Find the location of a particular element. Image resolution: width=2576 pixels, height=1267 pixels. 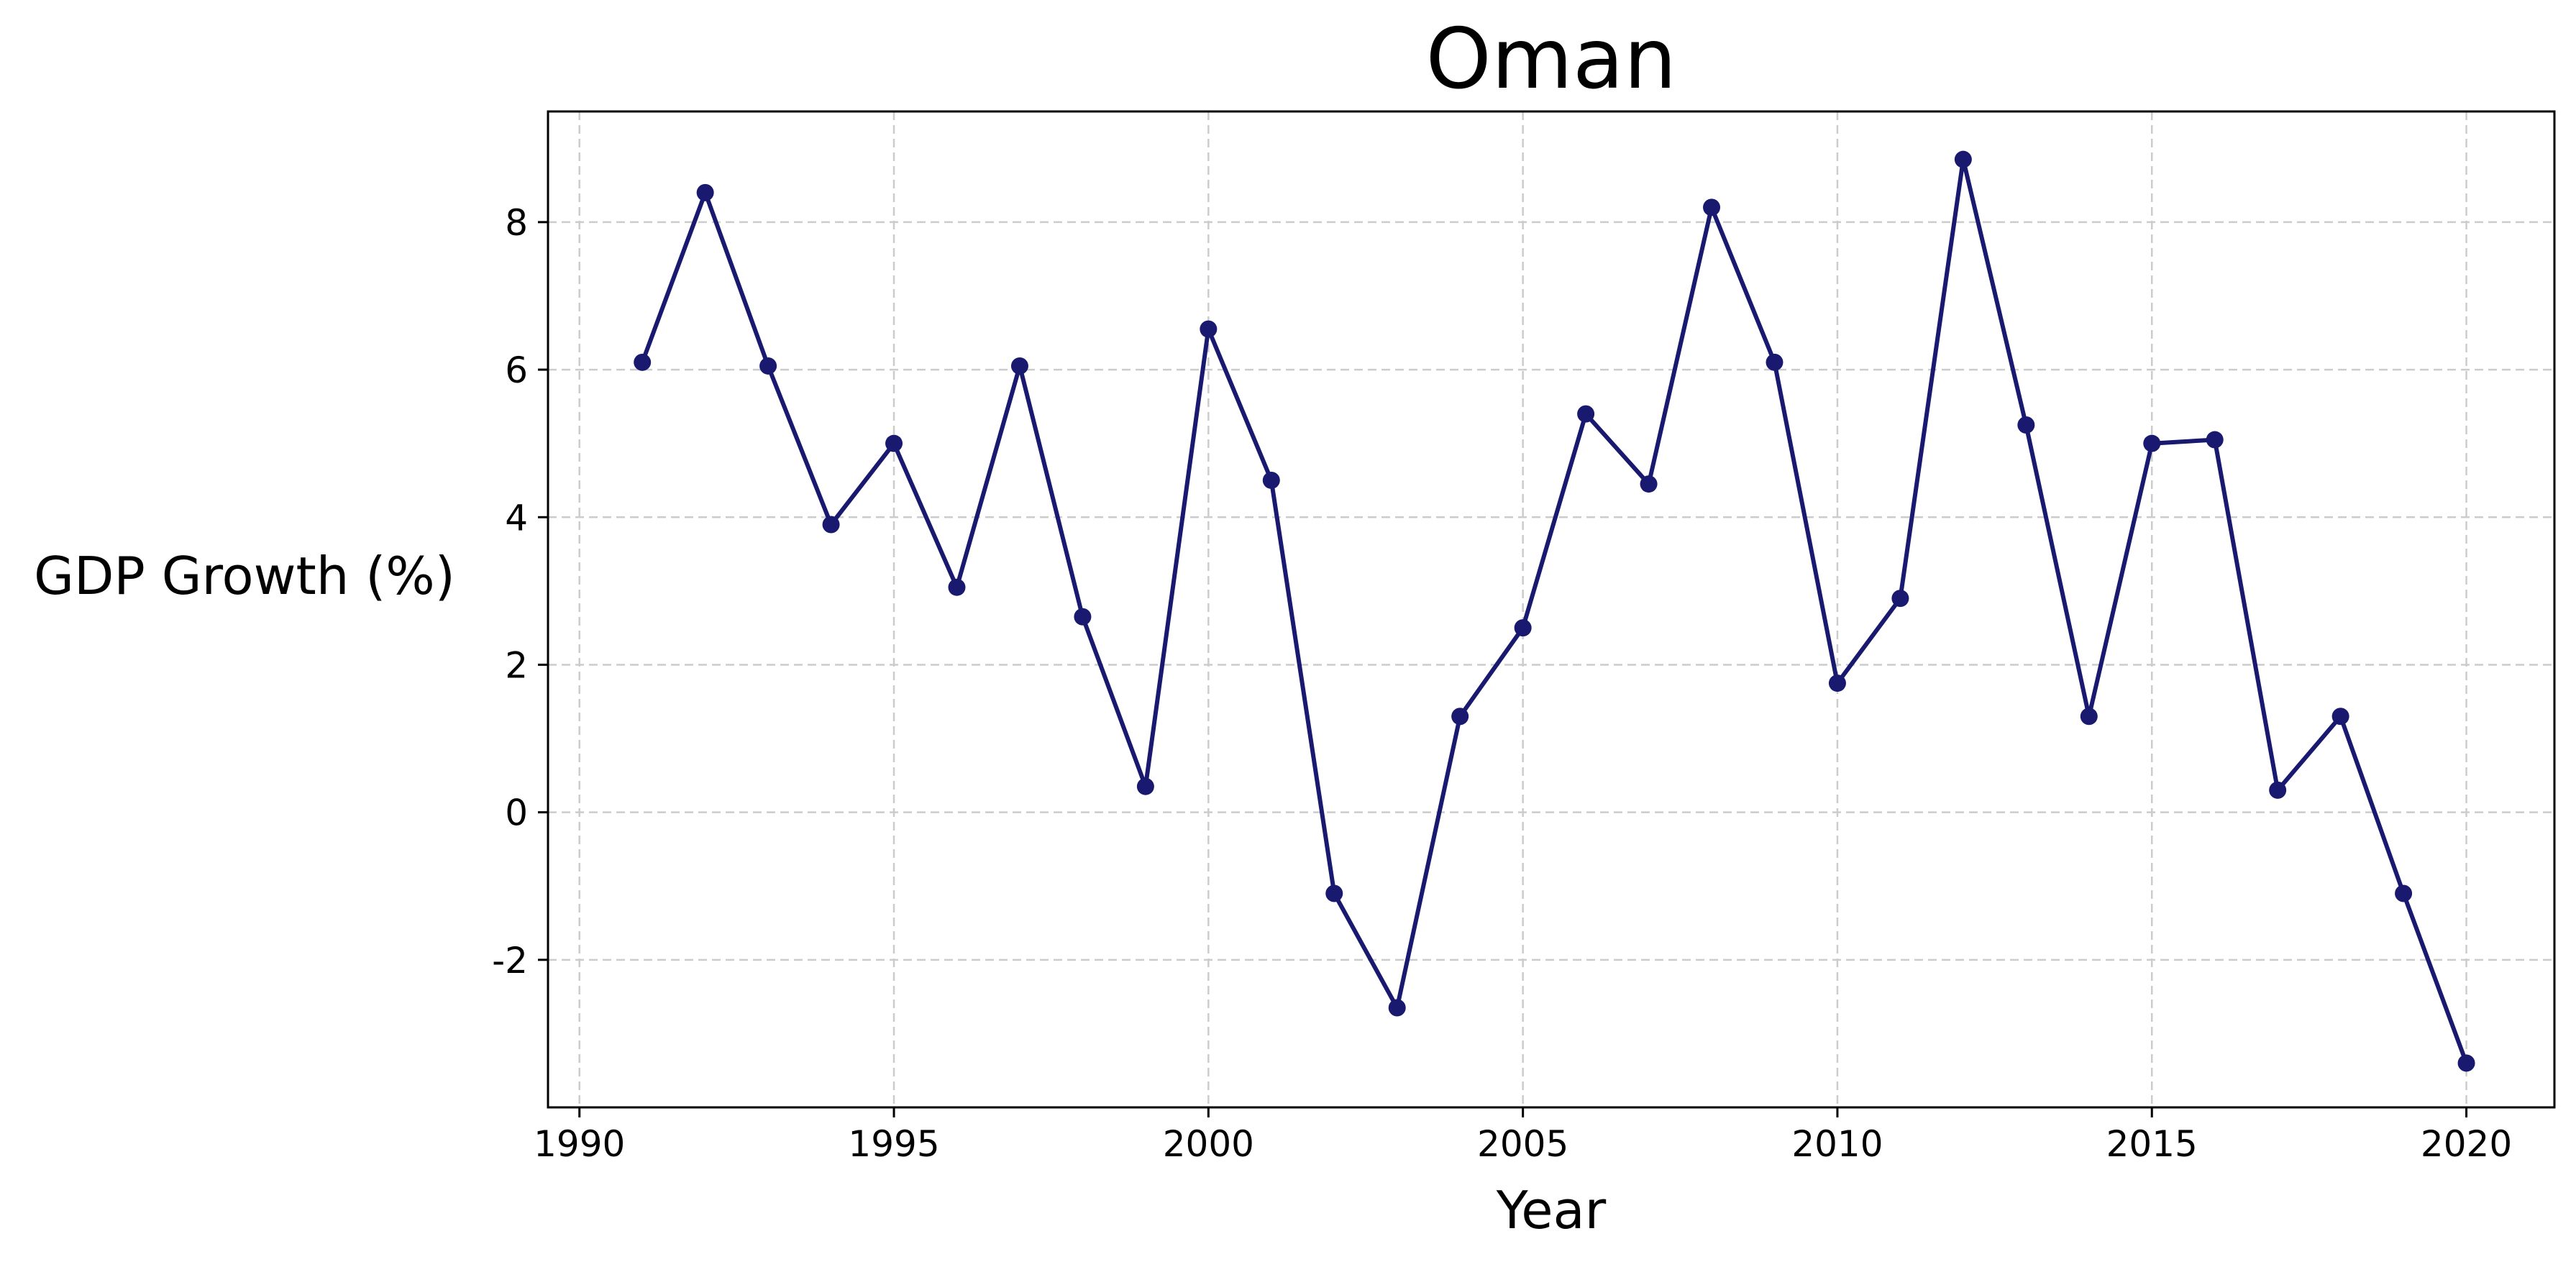

x-tick-label: 2000 is located at coordinates (1208, 1144).